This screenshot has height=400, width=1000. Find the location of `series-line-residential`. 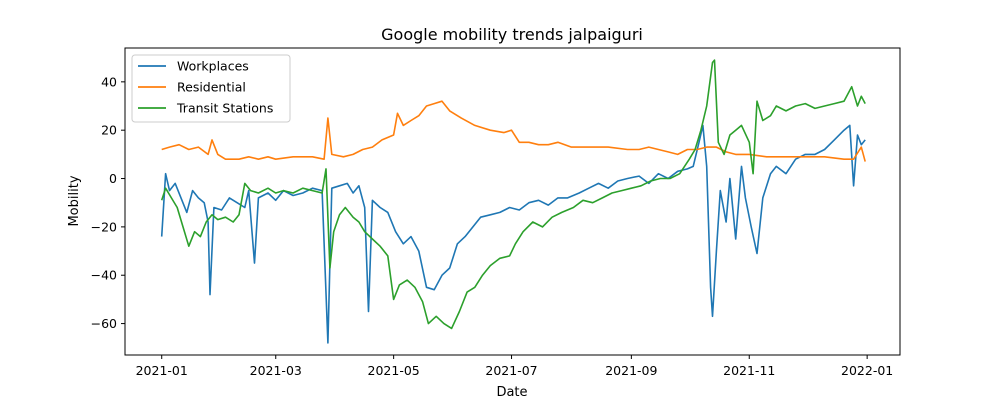

series-line-residential is located at coordinates (513, 131).